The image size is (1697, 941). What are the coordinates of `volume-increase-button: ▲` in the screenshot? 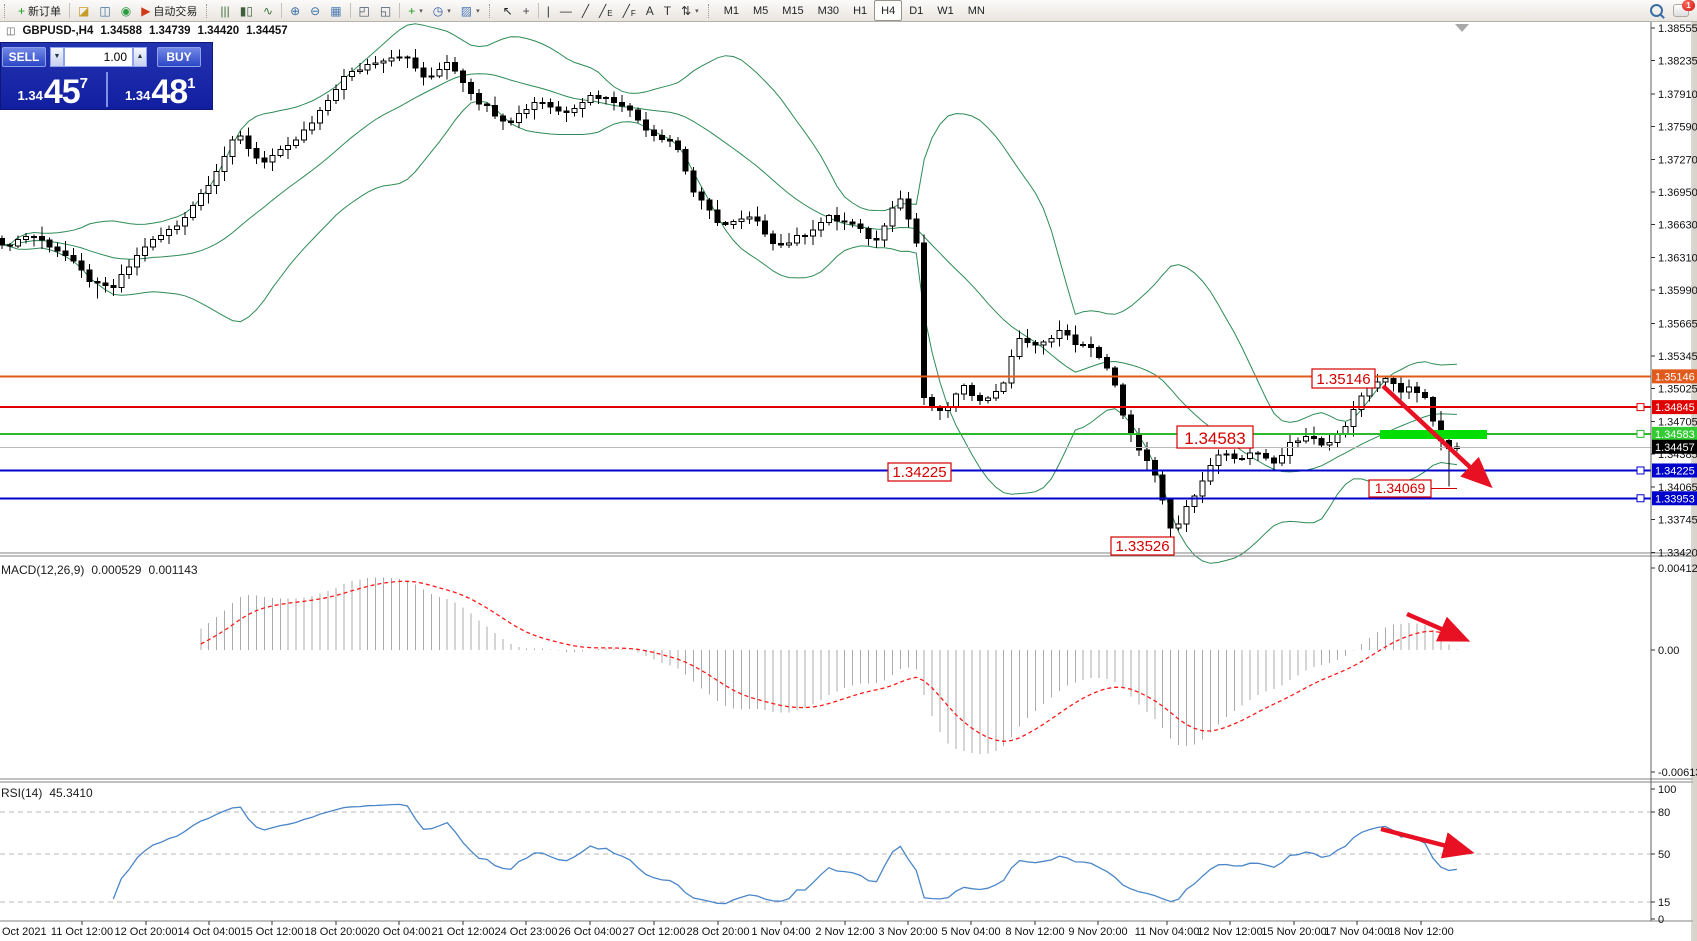 It's located at (140, 56).